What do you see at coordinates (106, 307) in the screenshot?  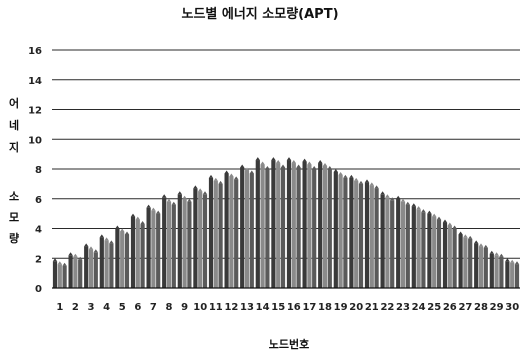 I see `x-tick-label: 4` at bounding box center [106, 307].